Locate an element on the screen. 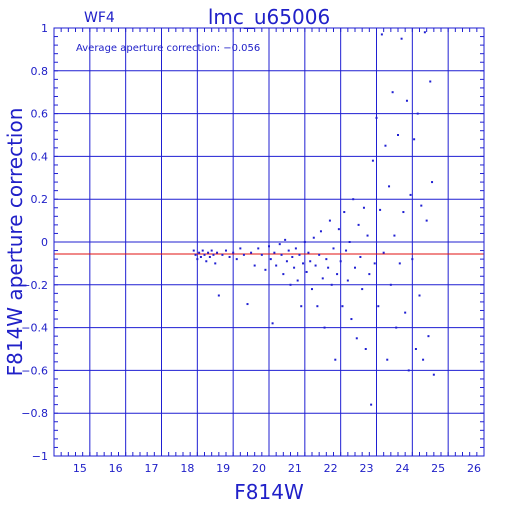 The image size is (512, 512). y-axis-label: F814W aperture correction is located at coordinates (15, 242).